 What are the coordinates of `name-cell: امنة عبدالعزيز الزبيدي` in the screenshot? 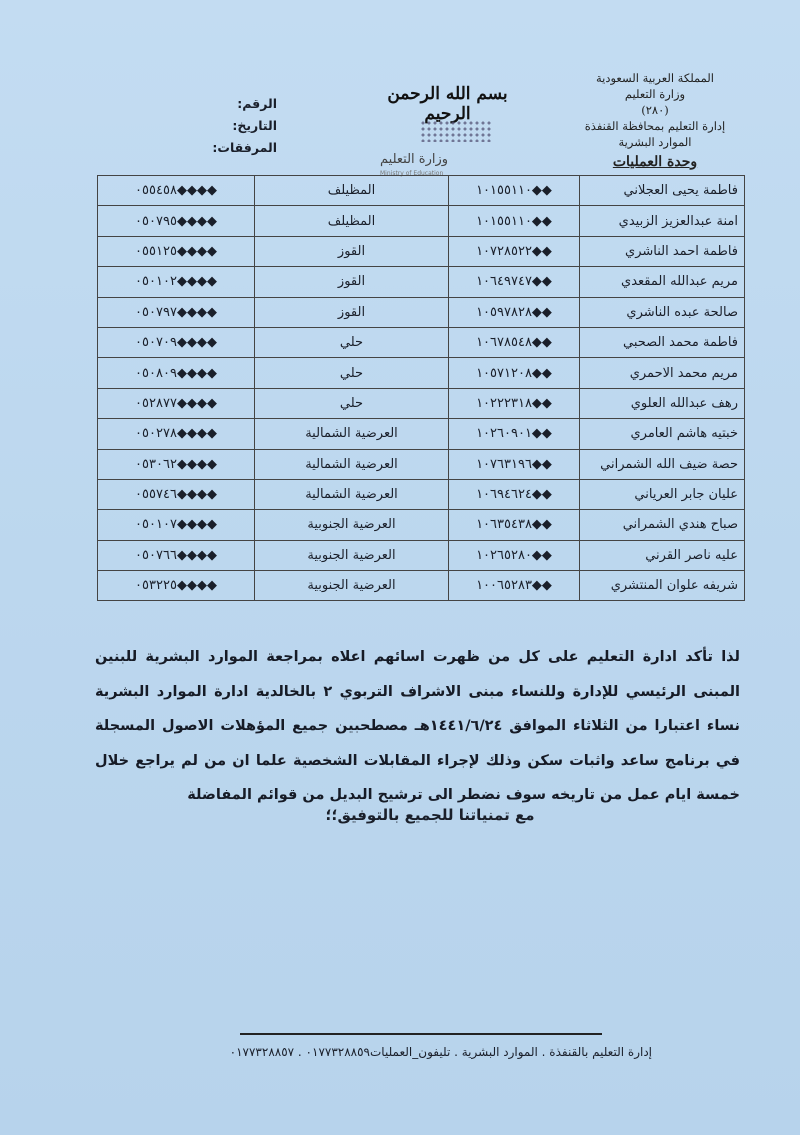 It's located at (662, 221).